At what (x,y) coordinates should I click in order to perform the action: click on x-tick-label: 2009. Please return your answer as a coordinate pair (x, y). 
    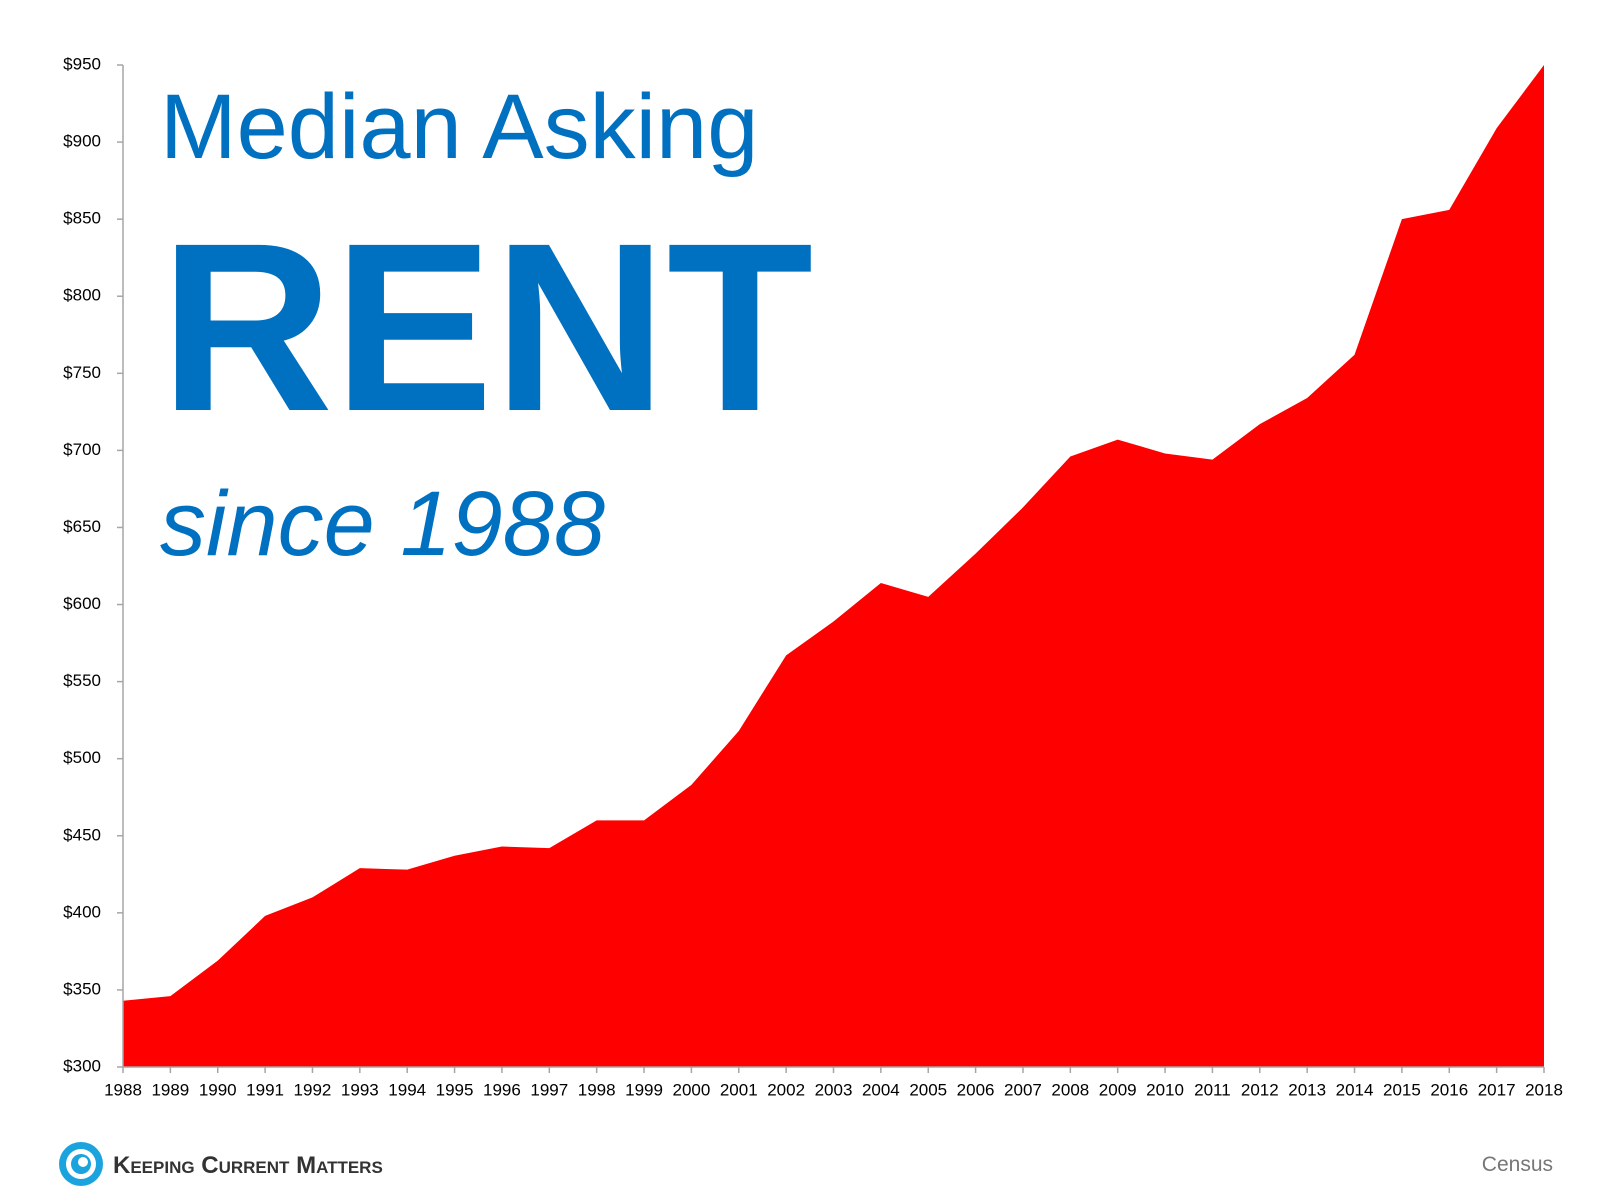
    Looking at the image, I should click on (1118, 1089).